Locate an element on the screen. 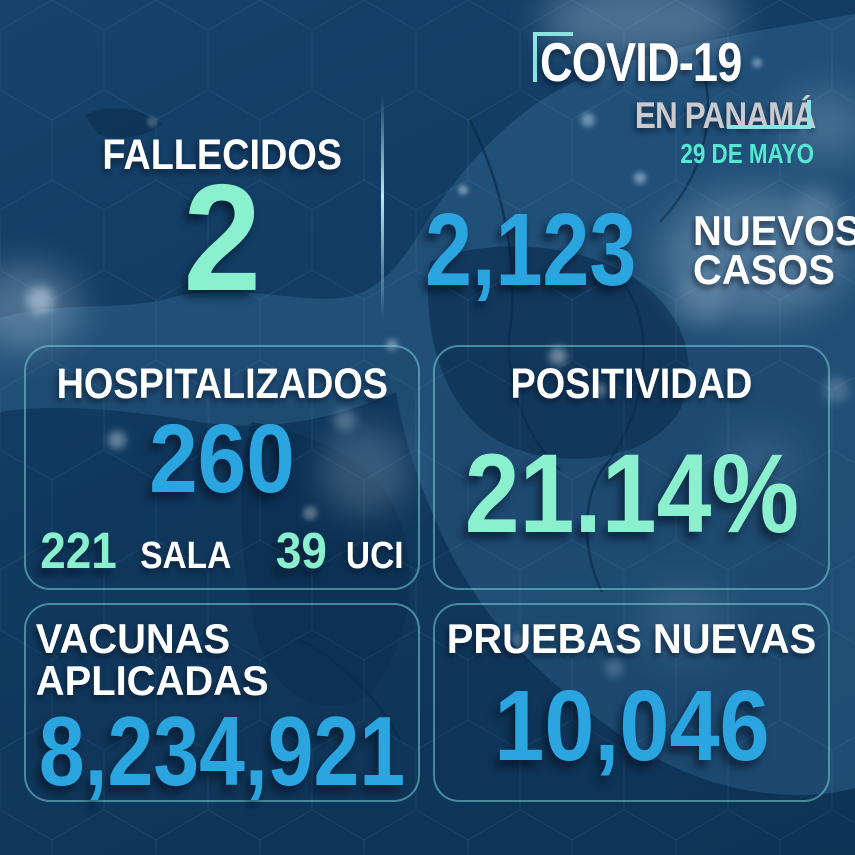 Image resolution: width=855 pixels, height=855 pixels. tests-title: PRUEBAS NUEVAS is located at coordinates (631, 638).